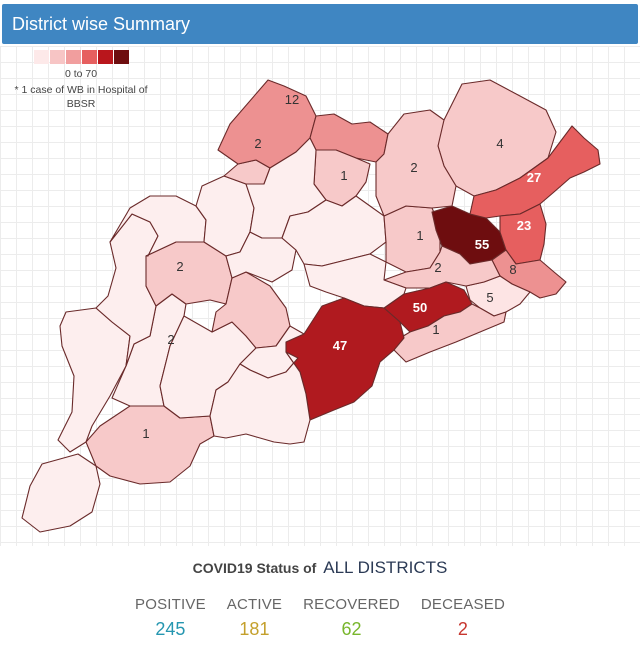  I want to click on district-label-dhenkanal: 1, so click(419, 235).